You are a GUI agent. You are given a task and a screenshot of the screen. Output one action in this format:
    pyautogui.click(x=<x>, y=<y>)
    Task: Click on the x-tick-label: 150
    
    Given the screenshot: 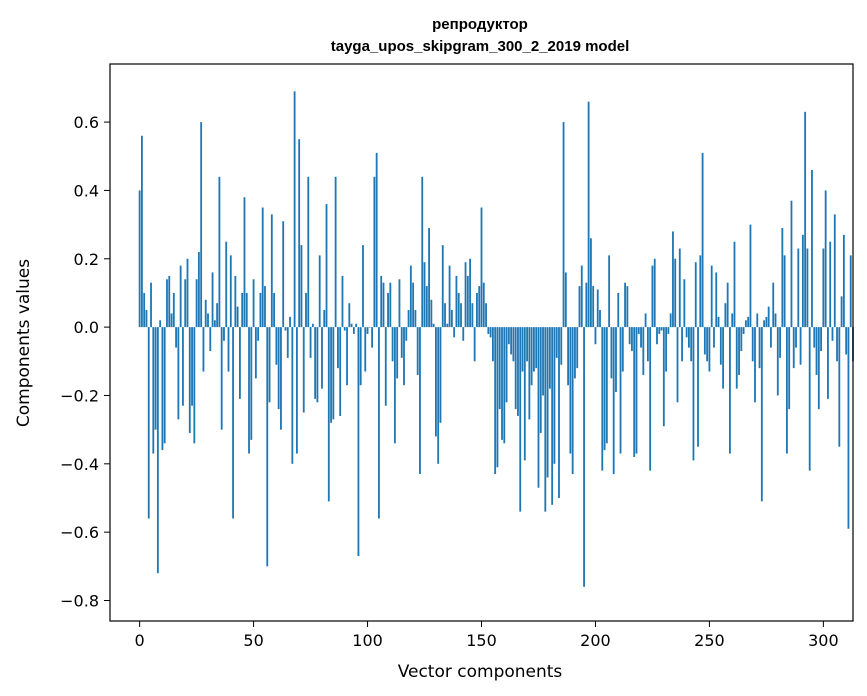 What is the action you would take?
    pyautogui.click(x=481, y=640)
    